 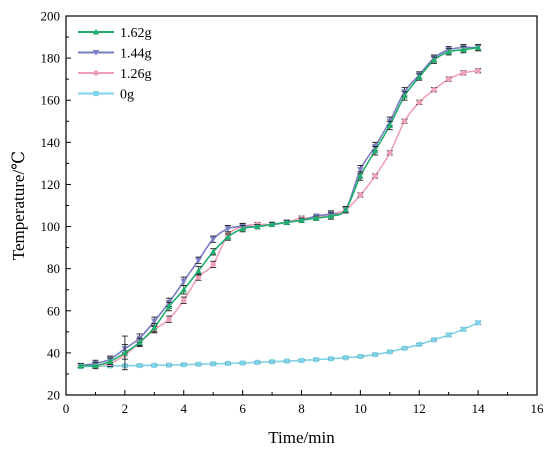 What do you see at coordinates (115, 74) in the screenshot?
I see `legend-item: 1.26g` at bounding box center [115, 74].